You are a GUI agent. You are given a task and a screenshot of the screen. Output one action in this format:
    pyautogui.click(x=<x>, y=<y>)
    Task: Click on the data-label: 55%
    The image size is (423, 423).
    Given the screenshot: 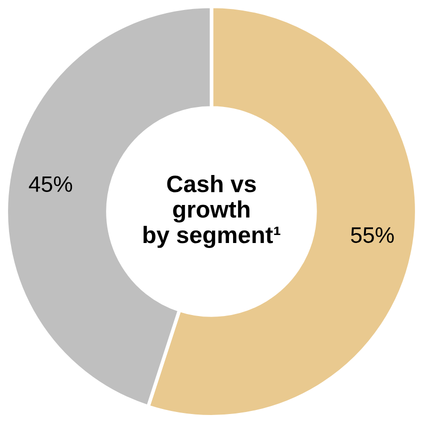 What is the action you would take?
    pyautogui.click(x=372, y=235)
    